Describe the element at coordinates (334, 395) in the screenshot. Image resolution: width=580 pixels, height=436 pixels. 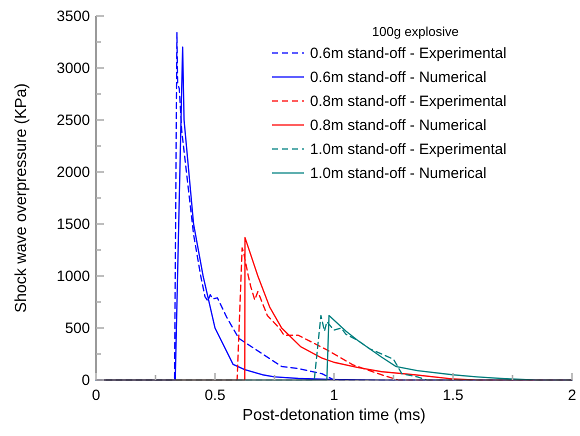
I see `x-tick-label: 1` at that location.